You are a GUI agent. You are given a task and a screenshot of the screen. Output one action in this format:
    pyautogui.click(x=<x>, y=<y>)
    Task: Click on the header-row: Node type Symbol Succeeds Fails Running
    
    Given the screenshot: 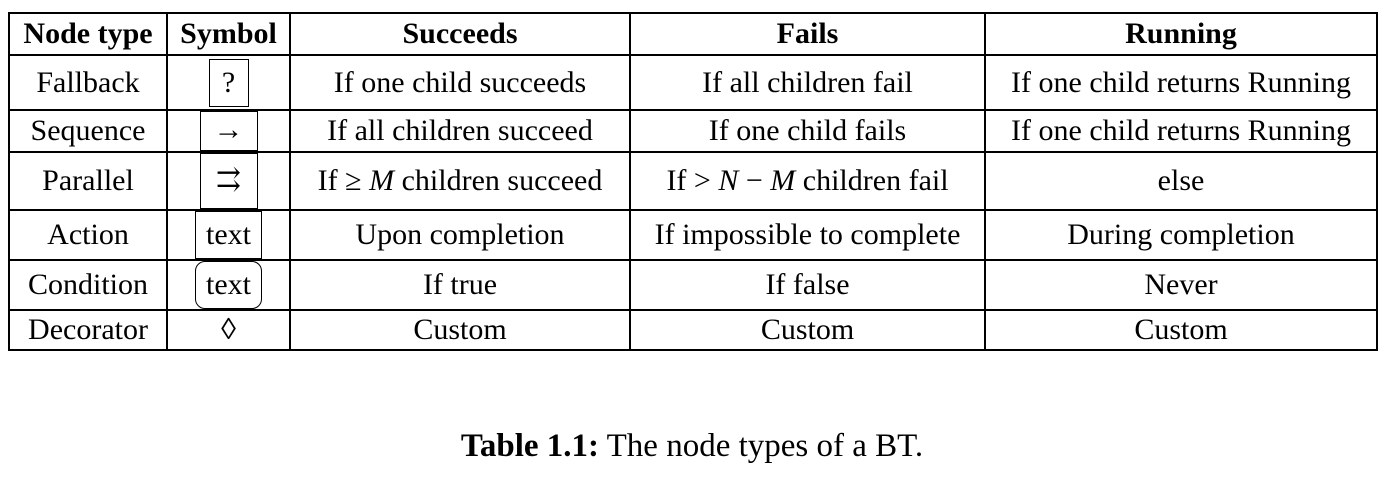 What is the action you would take?
    pyautogui.click(x=693, y=34)
    